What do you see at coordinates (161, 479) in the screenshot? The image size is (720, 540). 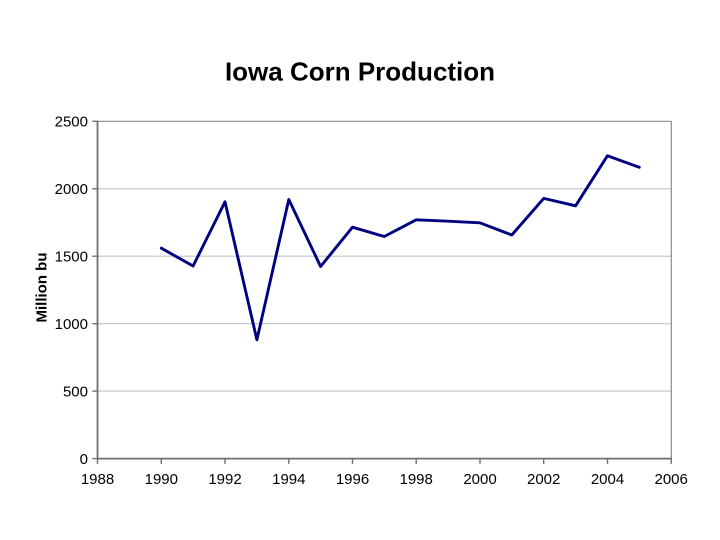 I see `svg-text: 1990` at bounding box center [161, 479].